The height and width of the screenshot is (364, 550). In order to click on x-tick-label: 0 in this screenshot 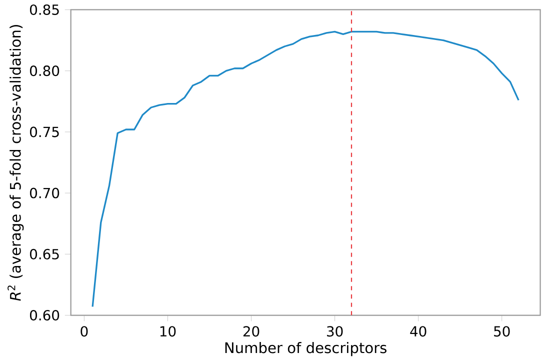, I will do `click(84, 331)`.